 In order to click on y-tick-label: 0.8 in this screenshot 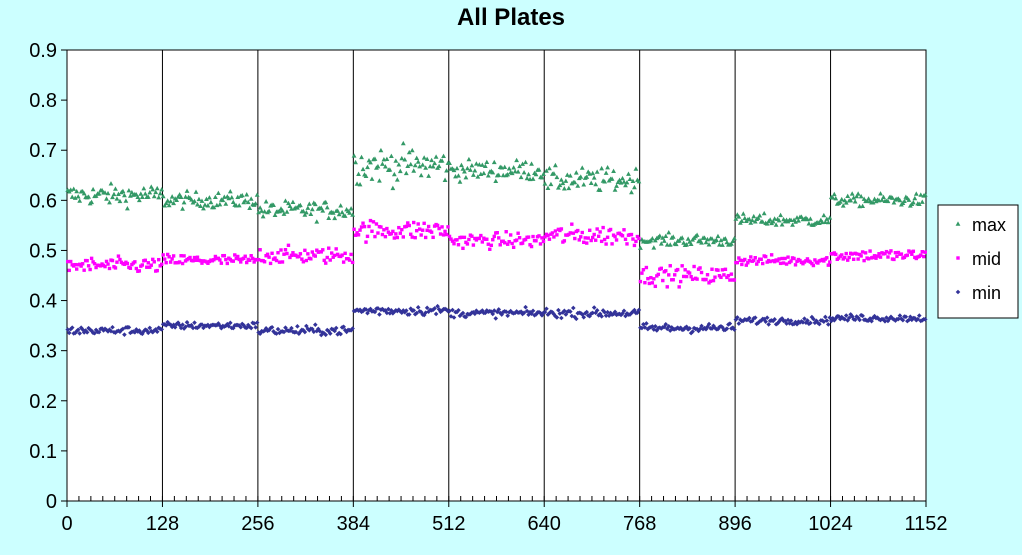, I will do `click(43, 101)`.